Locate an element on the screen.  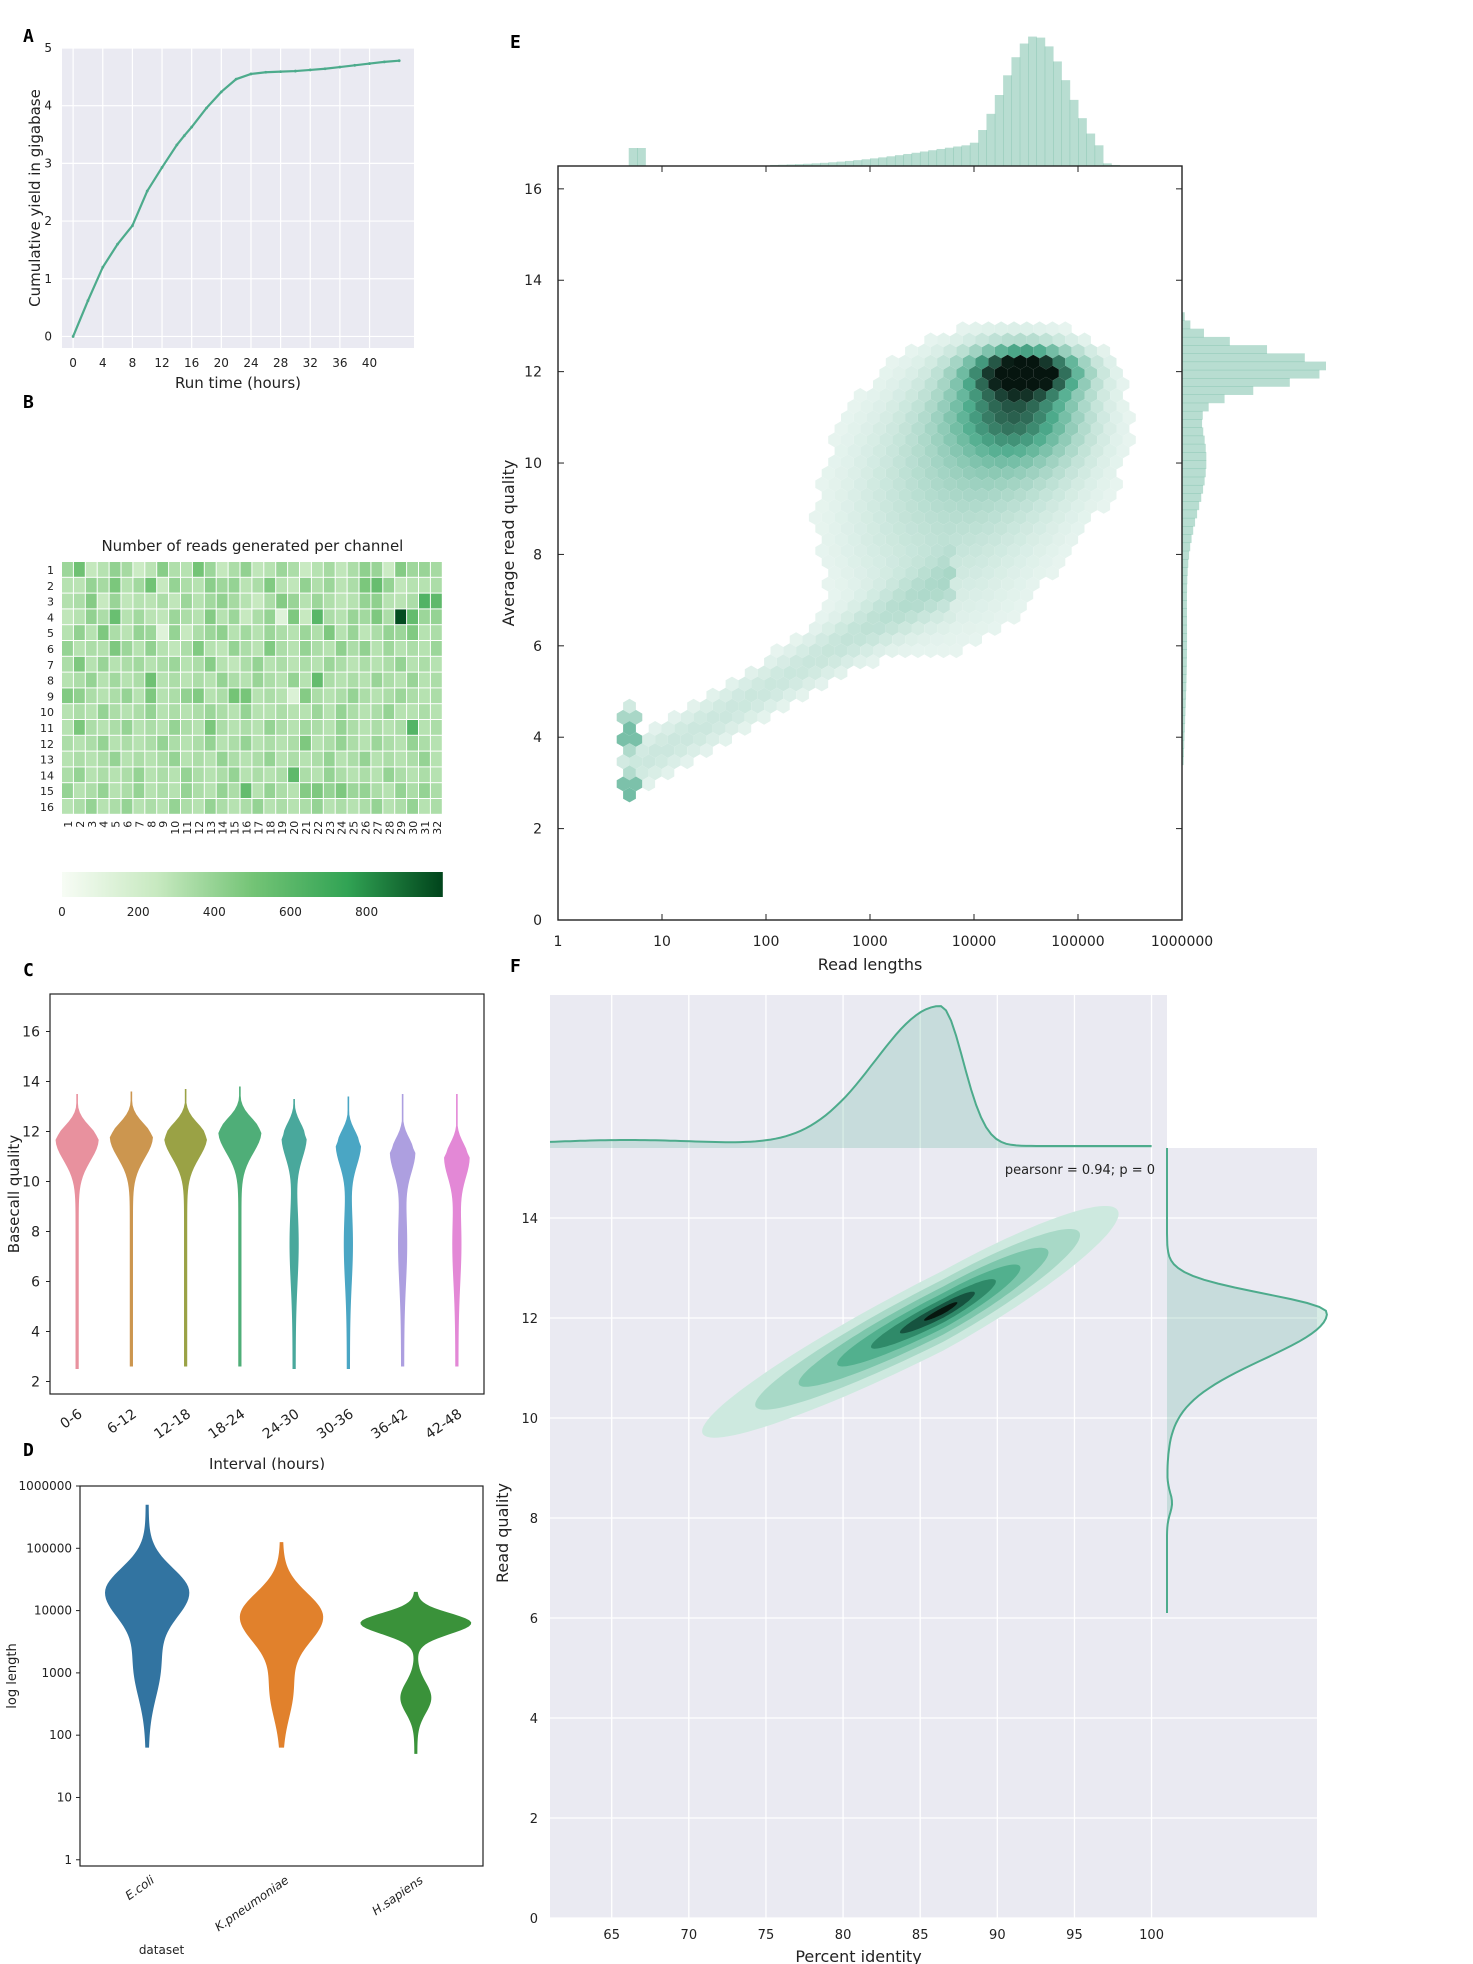
panel-letter-a: A is located at coordinates (28, 36).